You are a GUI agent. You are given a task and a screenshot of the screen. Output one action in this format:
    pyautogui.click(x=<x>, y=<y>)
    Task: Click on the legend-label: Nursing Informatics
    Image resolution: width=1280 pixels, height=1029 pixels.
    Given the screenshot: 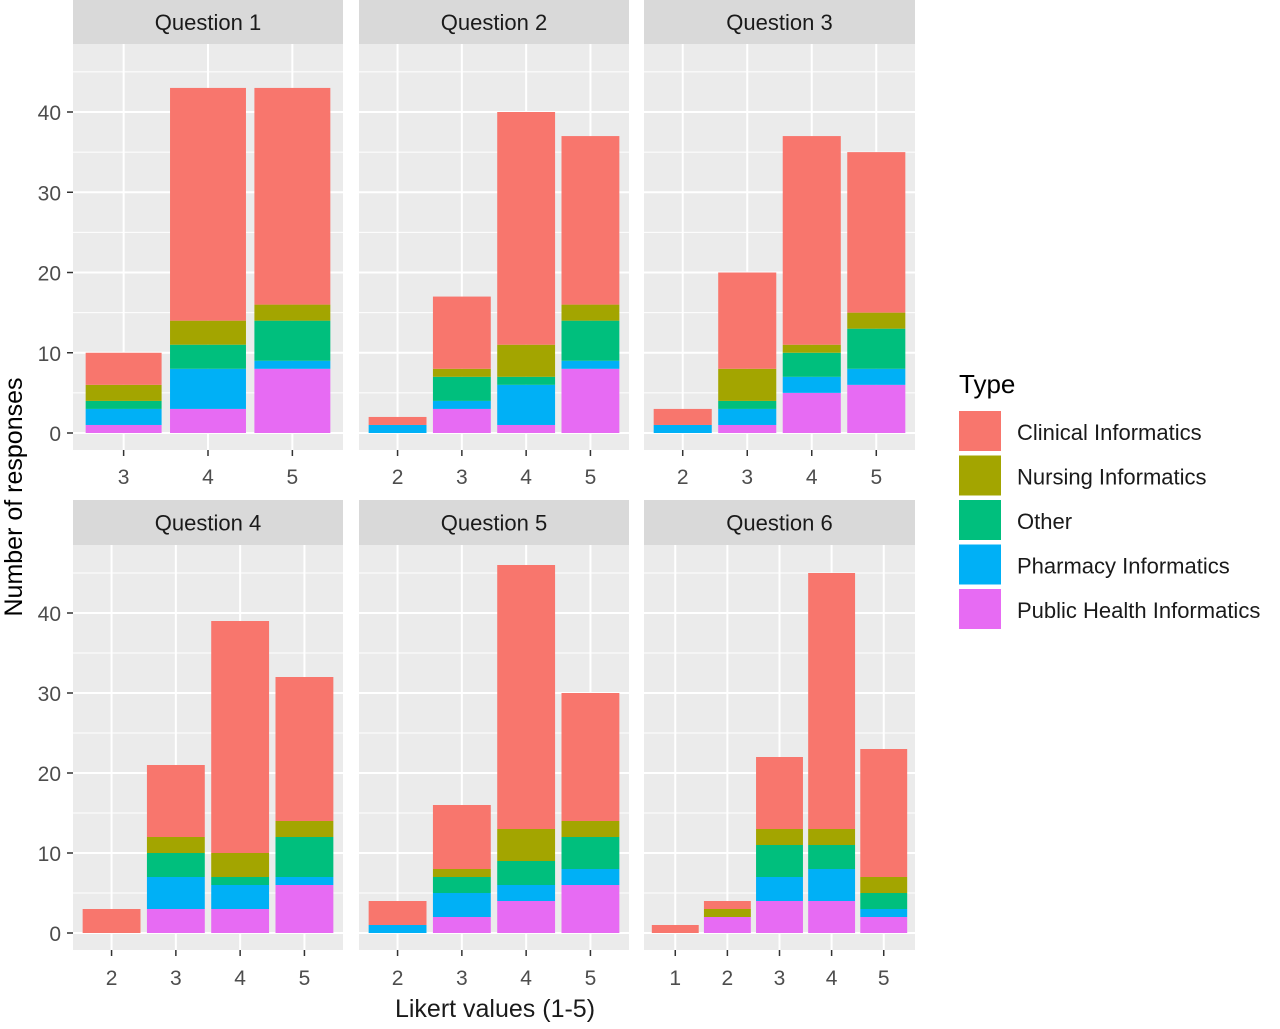 What is the action you would take?
    pyautogui.click(x=1112, y=477)
    